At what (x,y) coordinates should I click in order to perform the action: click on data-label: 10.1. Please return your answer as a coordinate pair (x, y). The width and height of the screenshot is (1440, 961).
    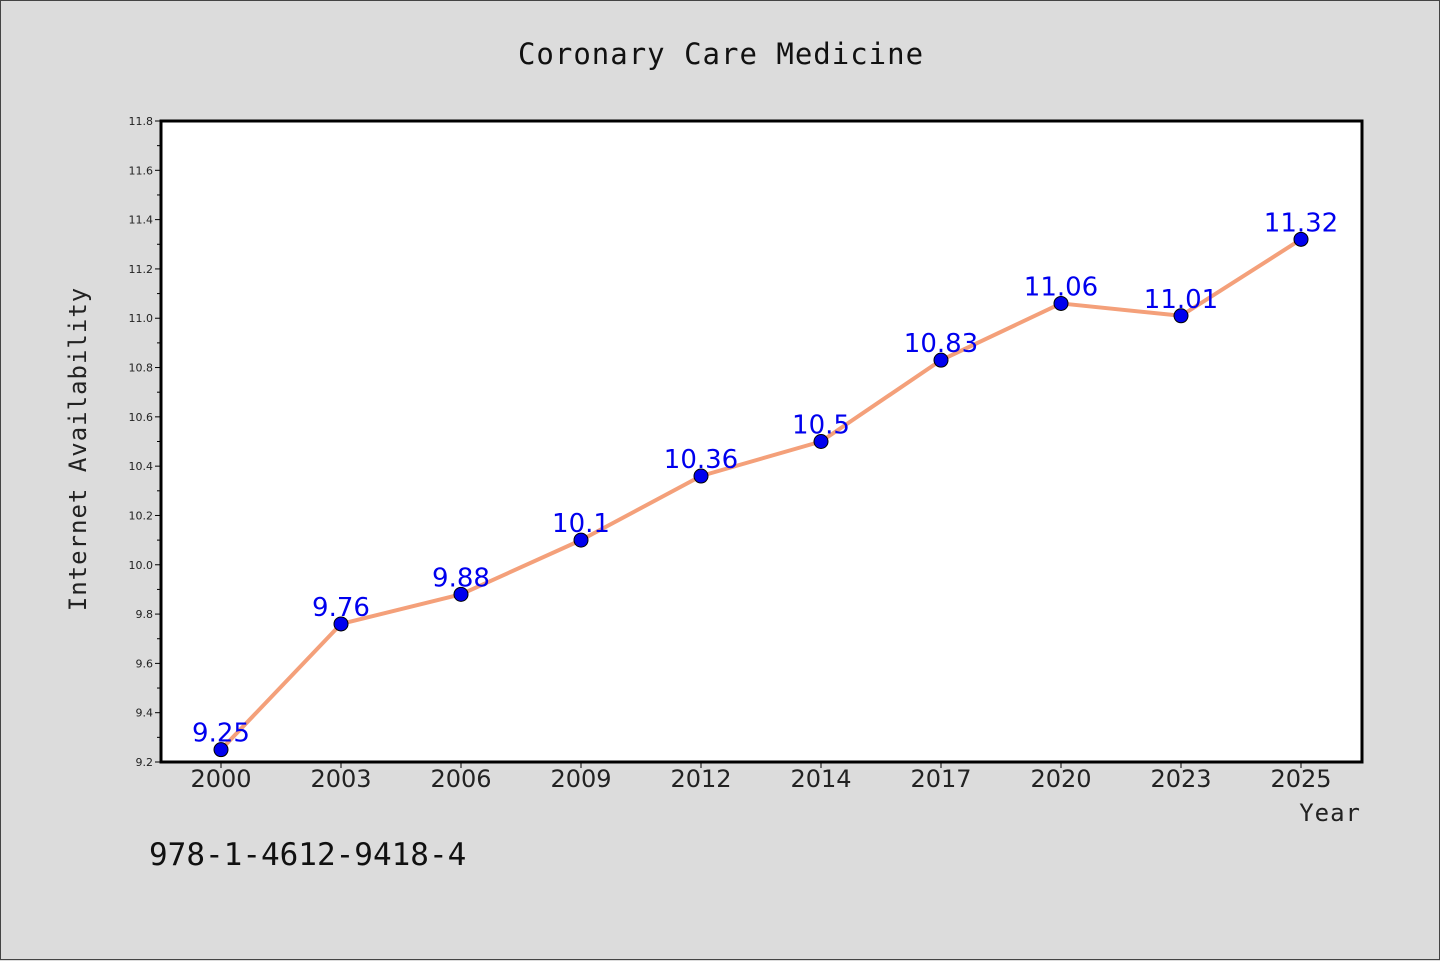
    Looking at the image, I should click on (581, 524).